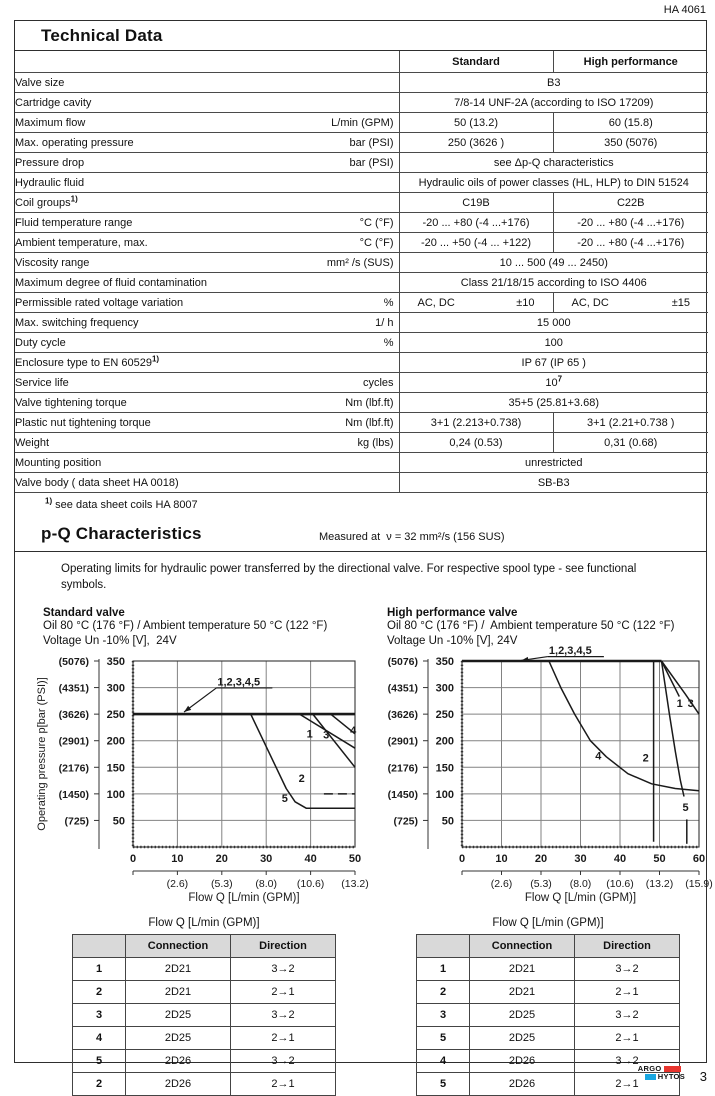 The height and width of the screenshot is (1096, 715). Describe the element at coordinates (125, 505) in the screenshot. I see `footnote-text: see data sheet coils HA 8007` at that location.